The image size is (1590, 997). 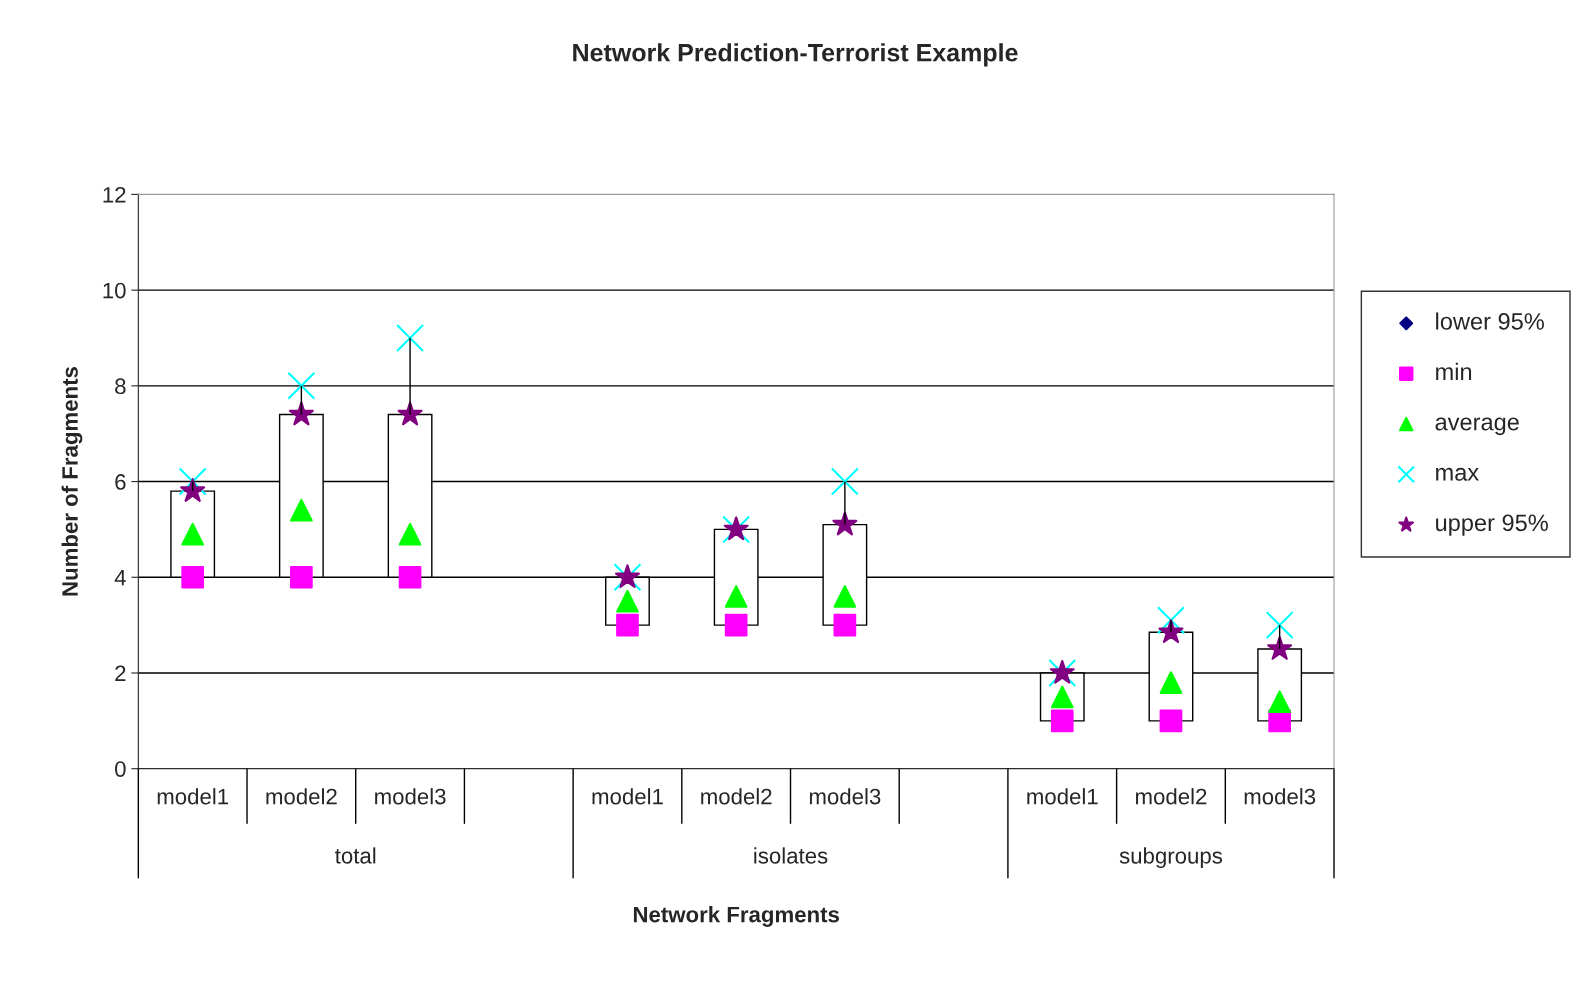 What do you see at coordinates (120, 578) in the screenshot?
I see `y-tick-label: 4` at bounding box center [120, 578].